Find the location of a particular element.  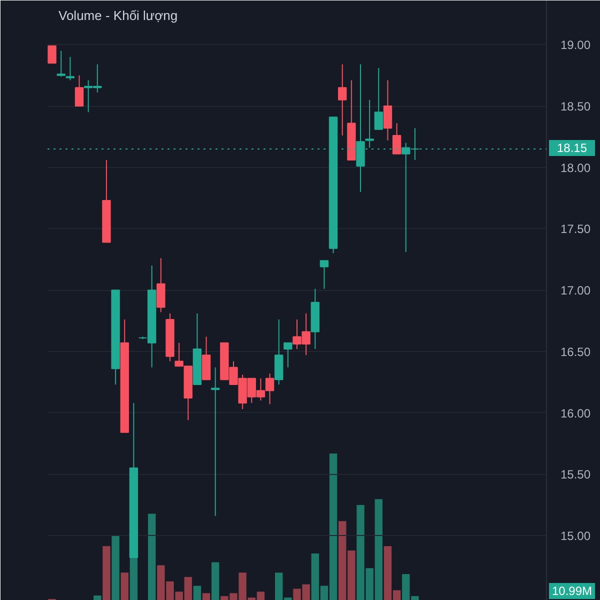

ref-line-label: 18.15 is located at coordinates (572, 148).